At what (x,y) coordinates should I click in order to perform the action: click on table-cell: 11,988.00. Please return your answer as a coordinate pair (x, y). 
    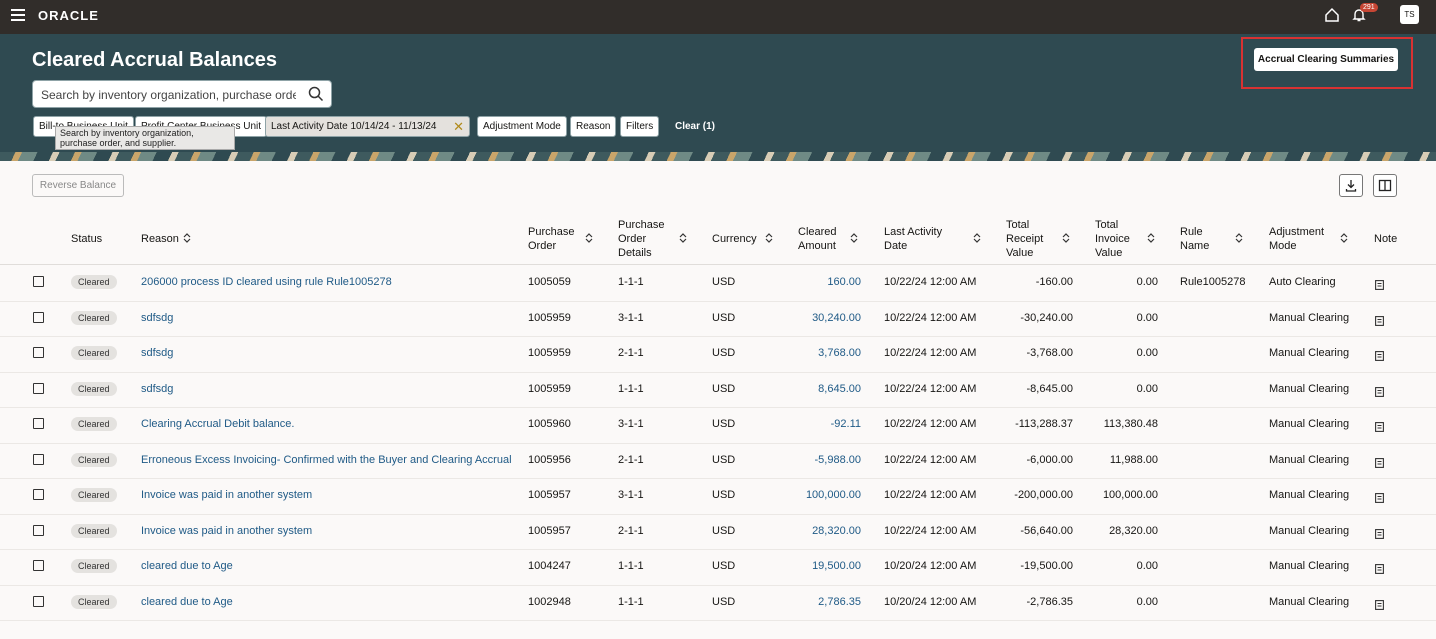
    Looking at the image, I should click on (1133, 459).